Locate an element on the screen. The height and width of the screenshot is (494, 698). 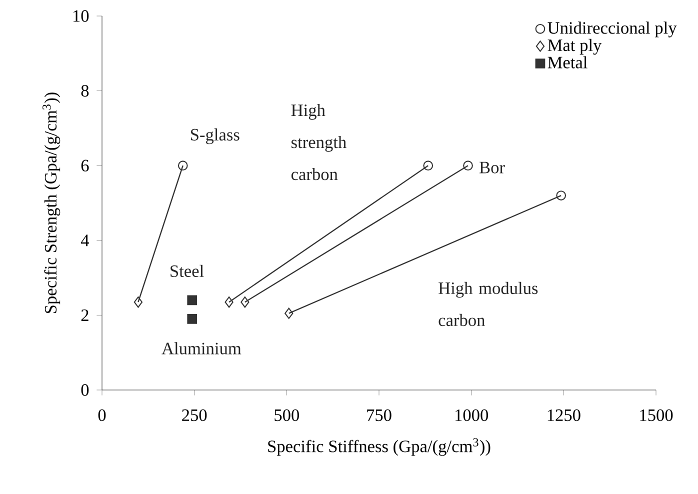
legend-label: Metal is located at coordinates (568, 62).